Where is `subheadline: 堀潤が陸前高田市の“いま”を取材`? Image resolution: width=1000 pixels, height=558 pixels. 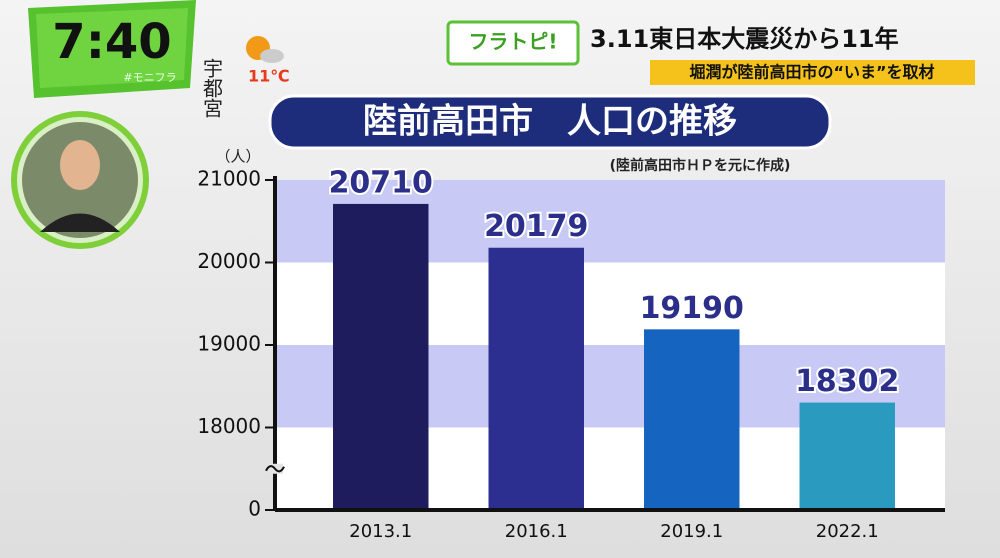 subheadline: 堀潤が陸前高田市の“いま”を取材 is located at coordinates (811, 72).